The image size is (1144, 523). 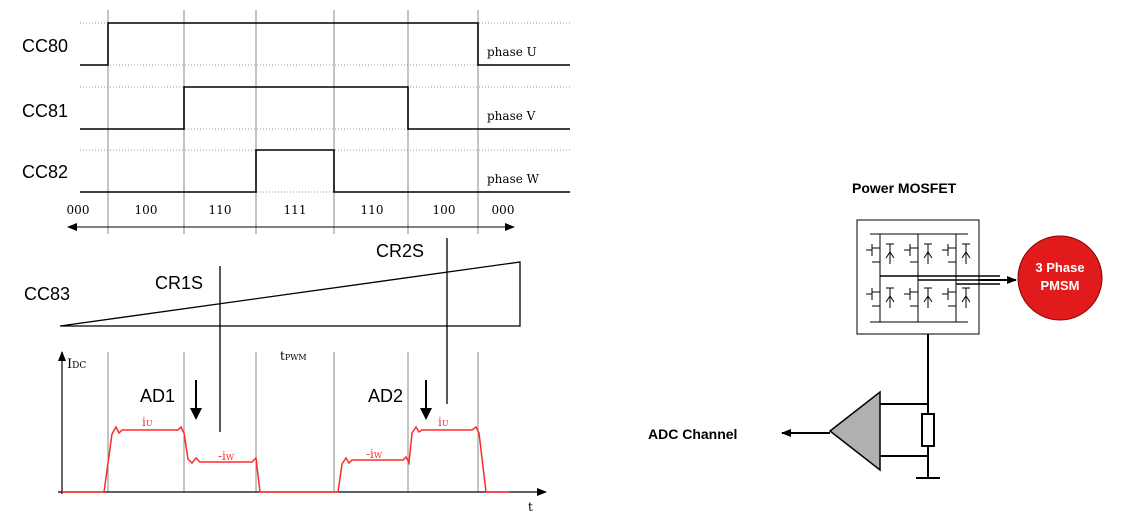 What do you see at coordinates (385, 396) in the screenshot?
I see `sample-label-ad2: AD2` at bounding box center [385, 396].